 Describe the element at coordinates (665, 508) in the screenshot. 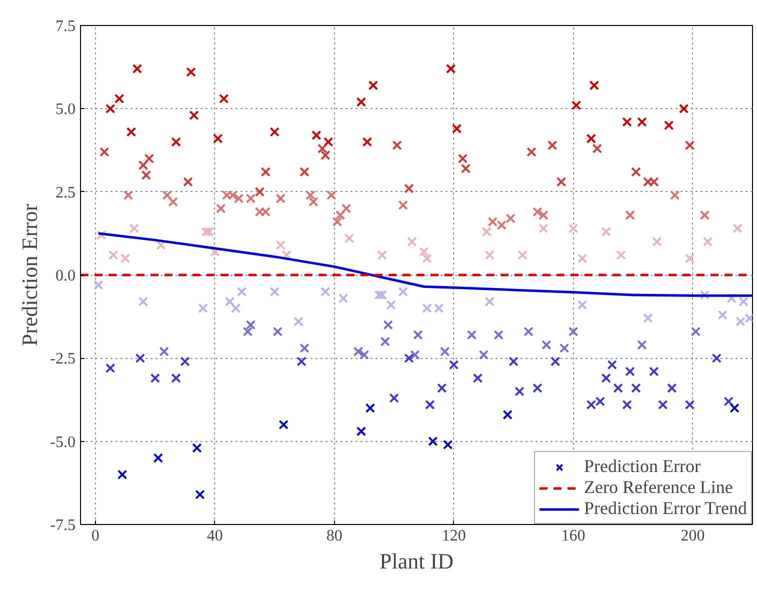

I see `legend-label: Prediction Error Trend` at that location.